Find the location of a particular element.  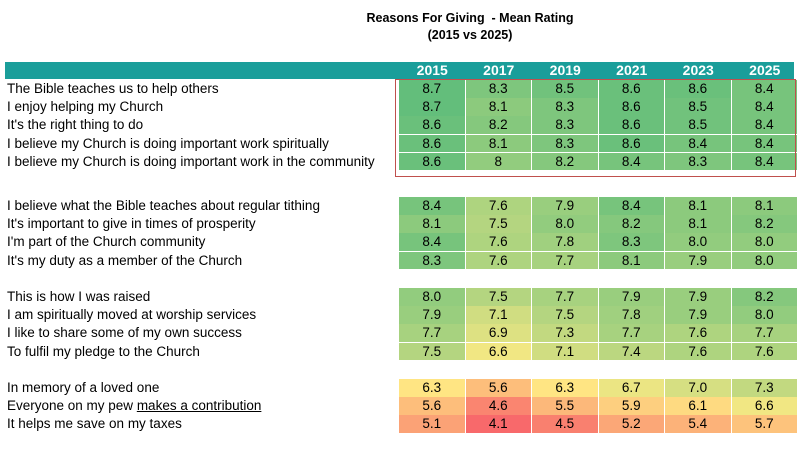

row-label: I'm part of the Church community is located at coordinates (106, 242).